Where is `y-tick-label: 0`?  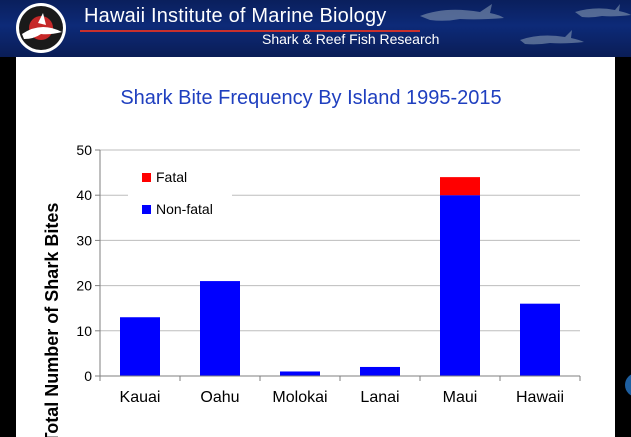
y-tick-label: 0 is located at coordinates (88, 376).